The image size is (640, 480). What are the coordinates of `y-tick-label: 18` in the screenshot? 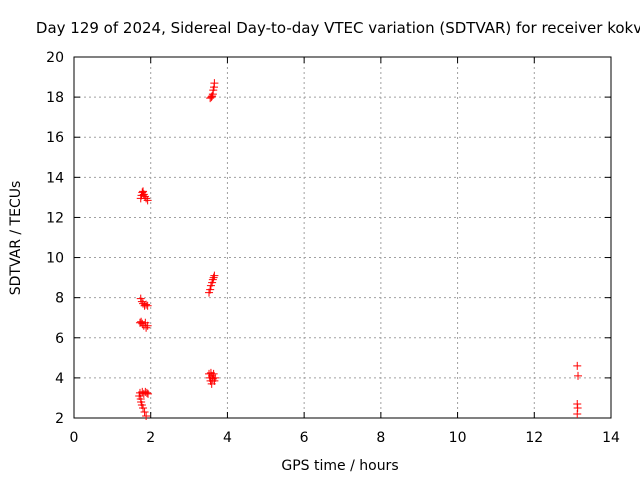 It's located at (55, 98).